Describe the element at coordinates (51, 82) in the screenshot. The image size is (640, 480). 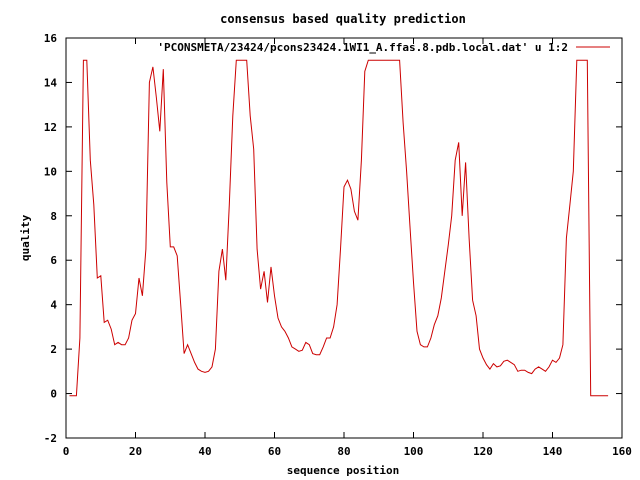
I see `y-tick-label: 14` at that location.